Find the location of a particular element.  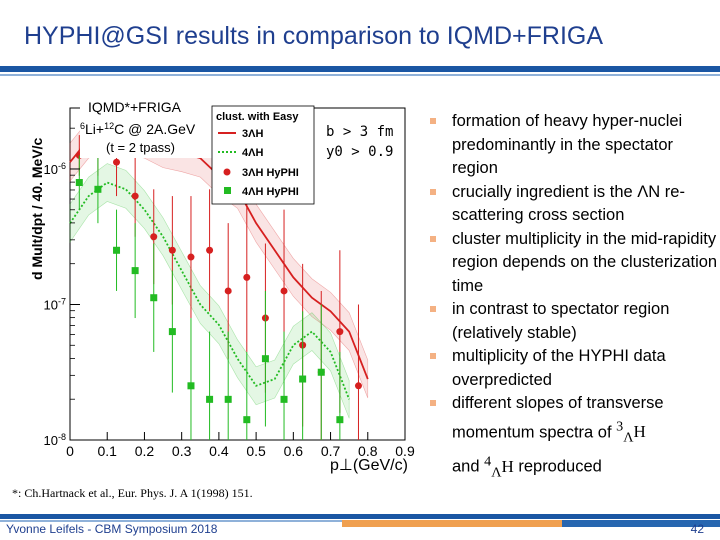

annotation-model: IQMD*+FRIGA is located at coordinates (135, 107).